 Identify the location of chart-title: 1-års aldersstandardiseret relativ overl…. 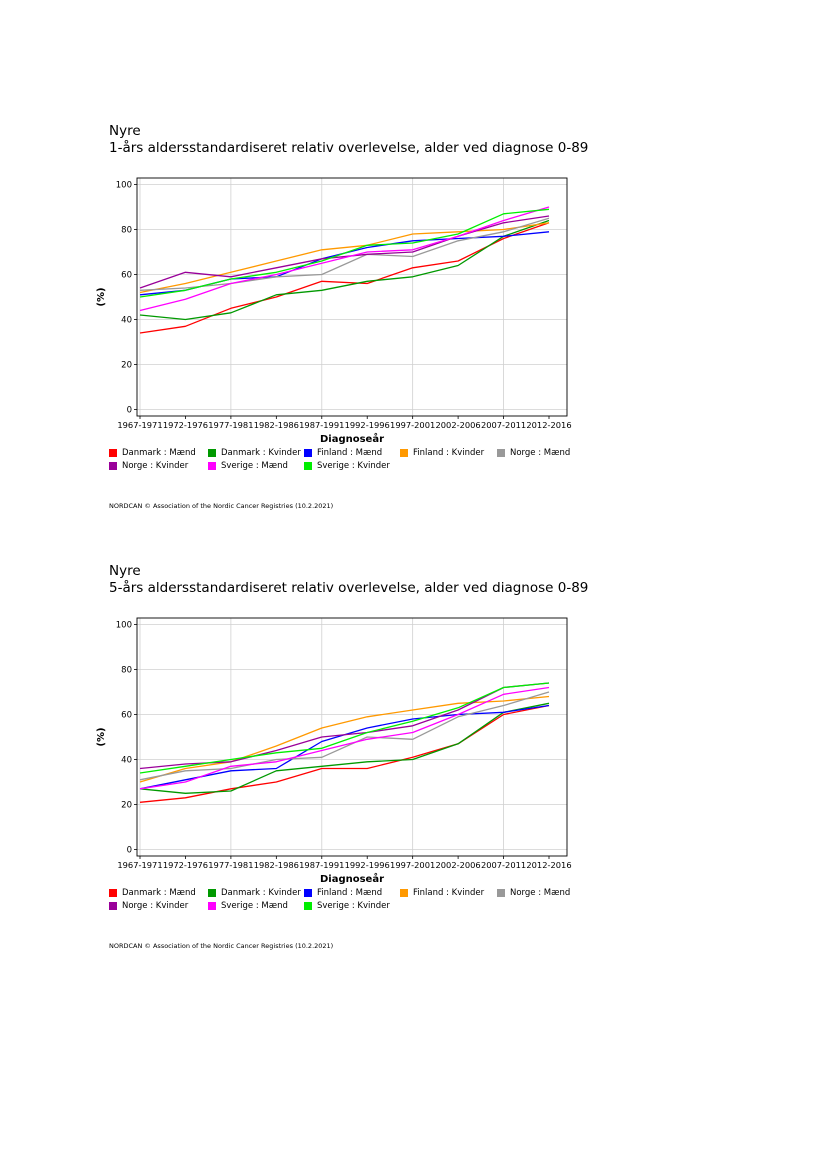
(349, 148).